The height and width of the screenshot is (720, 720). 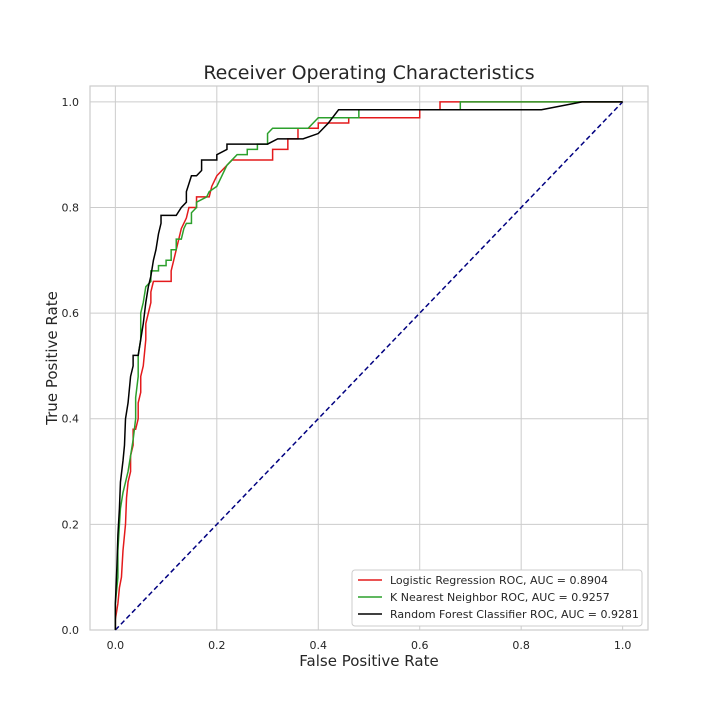 What do you see at coordinates (71, 102) in the screenshot?
I see `y-tick-label: 1.0` at bounding box center [71, 102].